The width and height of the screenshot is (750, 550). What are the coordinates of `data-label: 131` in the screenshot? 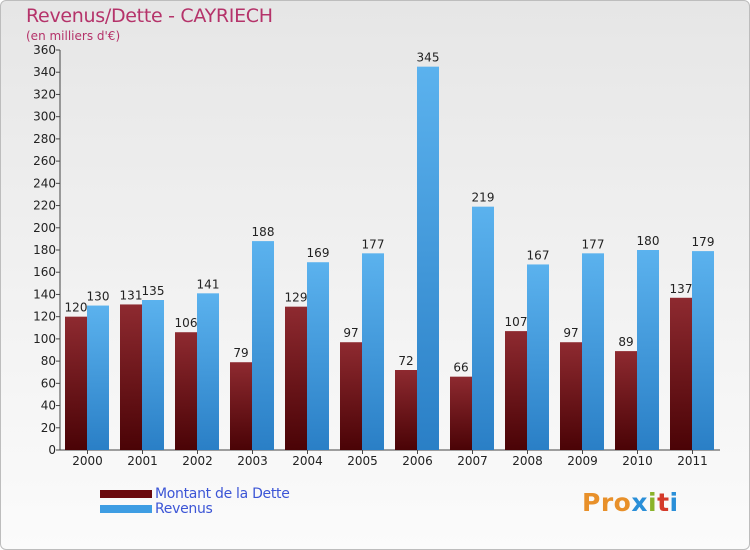 It's located at (131, 295).